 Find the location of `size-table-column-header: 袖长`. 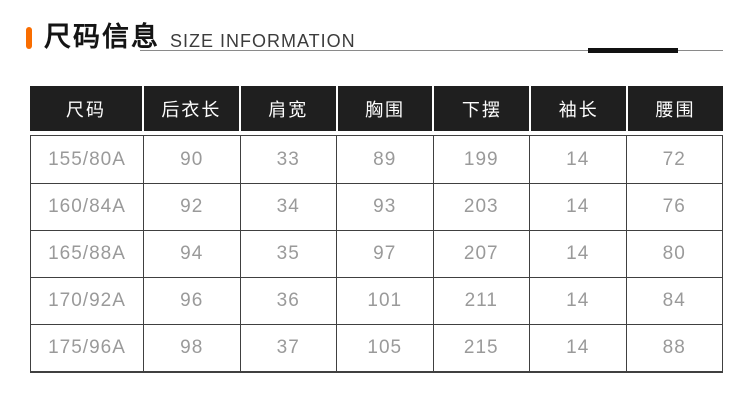

size-table-column-header: 袖长 is located at coordinates (580, 108).